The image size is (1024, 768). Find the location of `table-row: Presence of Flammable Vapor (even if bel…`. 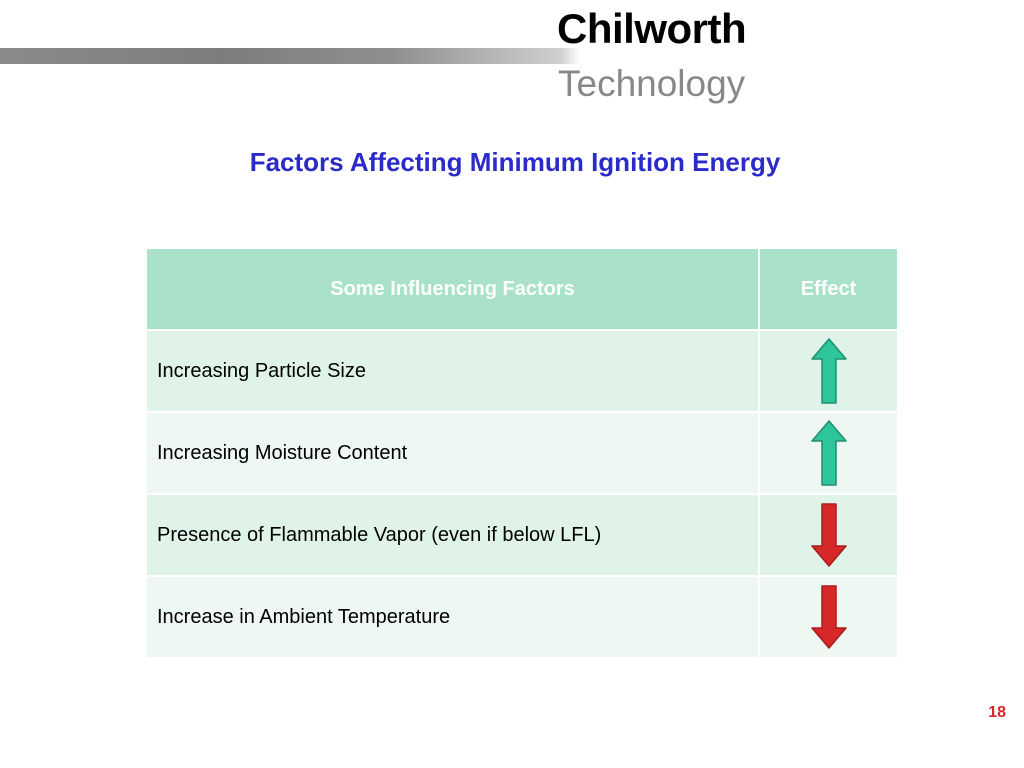

table-row: Presence of Flammable Vapor (even if bel… is located at coordinates (522, 535).